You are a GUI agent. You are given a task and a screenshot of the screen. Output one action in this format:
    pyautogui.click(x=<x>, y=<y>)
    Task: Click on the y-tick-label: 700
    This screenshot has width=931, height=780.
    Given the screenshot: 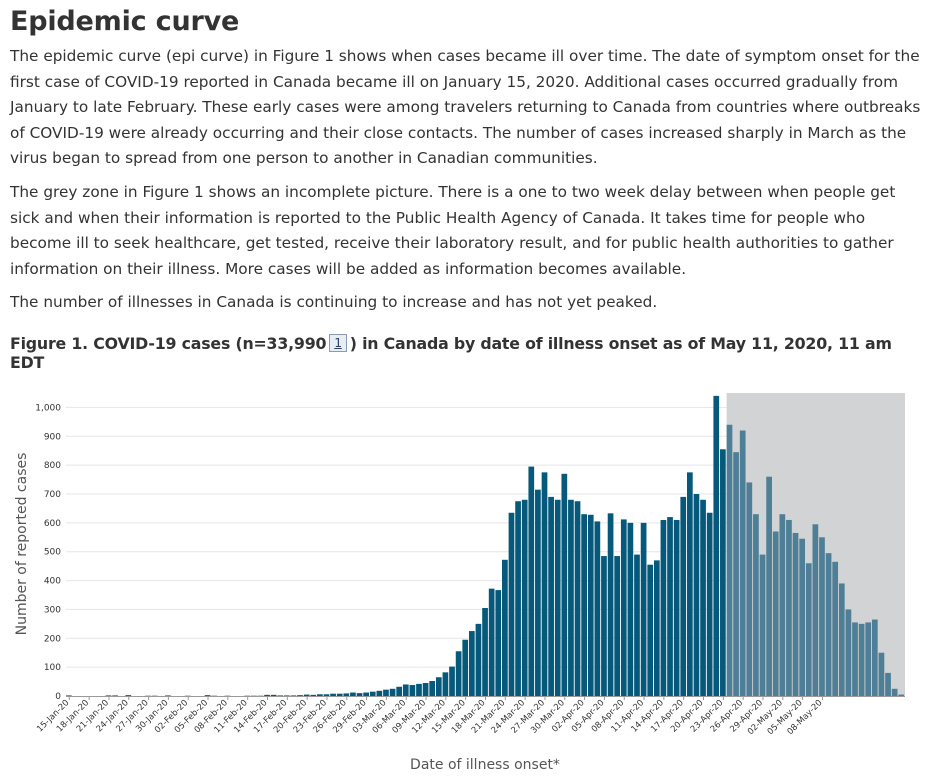 What is the action you would take?
    pyautogui.click(x=52, y=495)
    